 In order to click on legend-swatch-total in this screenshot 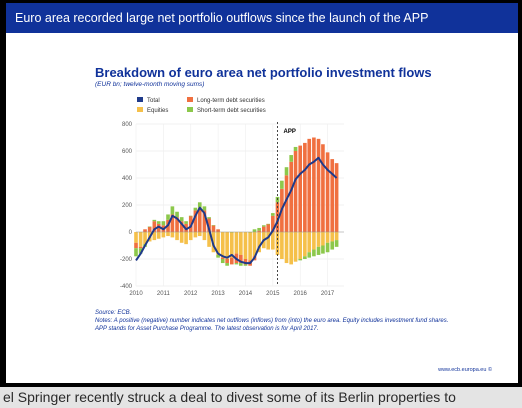, I will do `click(140, 99)`.